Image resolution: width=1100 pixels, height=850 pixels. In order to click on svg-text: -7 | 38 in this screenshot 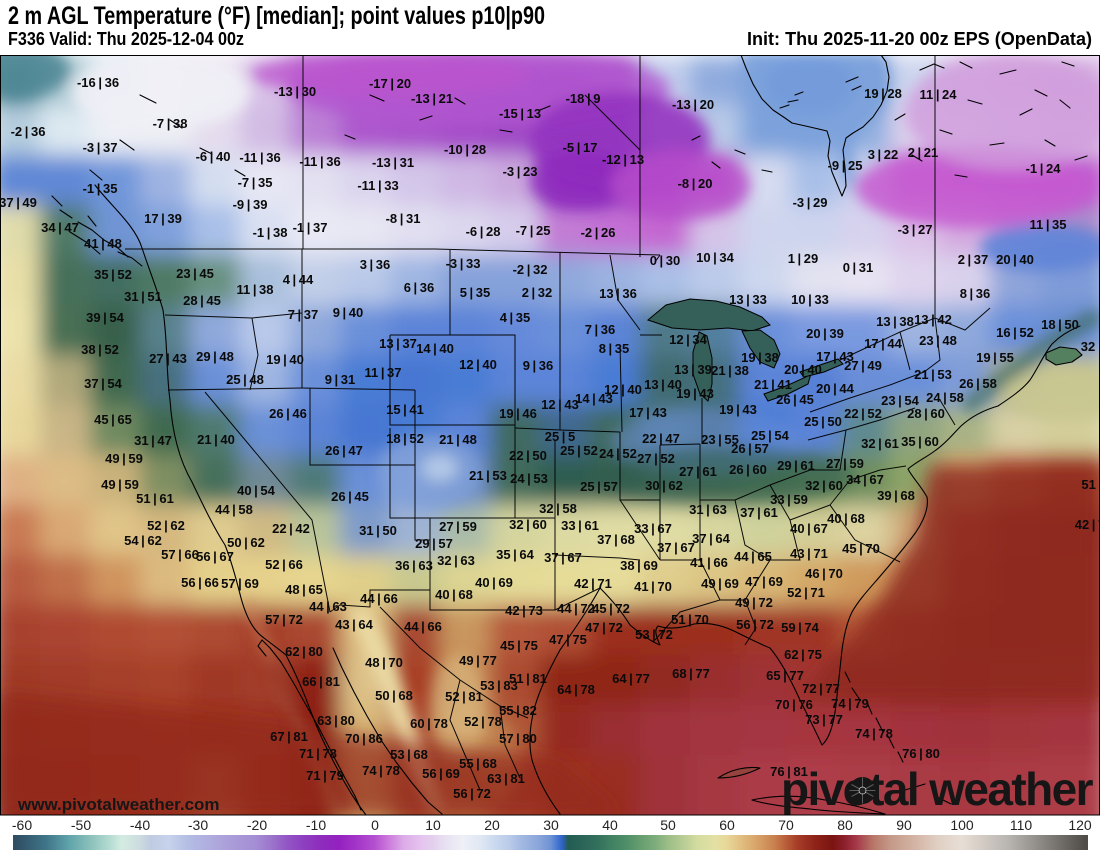, I will do `click(170, 123)`.